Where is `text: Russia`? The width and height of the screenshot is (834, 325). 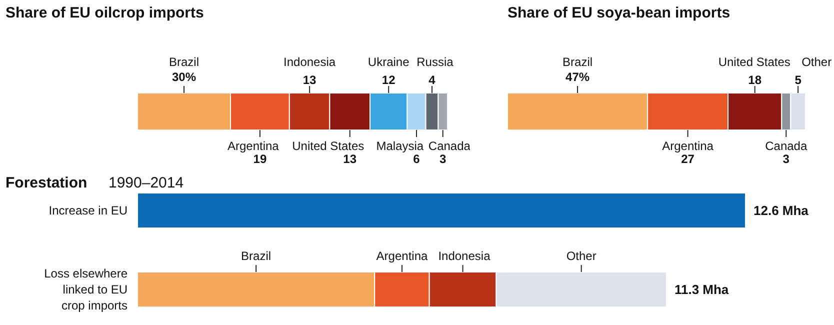 text: Russia is located at coordinates (435, 62).